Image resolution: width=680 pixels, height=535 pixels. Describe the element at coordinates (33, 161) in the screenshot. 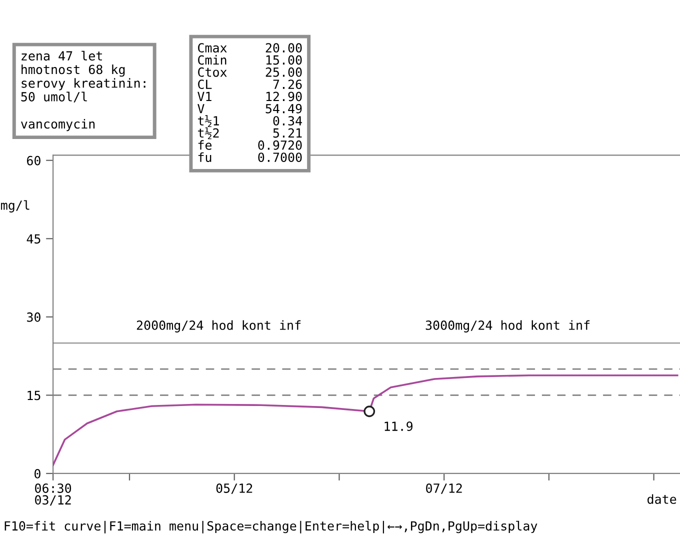

I see `y-tick-label: 60` at that location.